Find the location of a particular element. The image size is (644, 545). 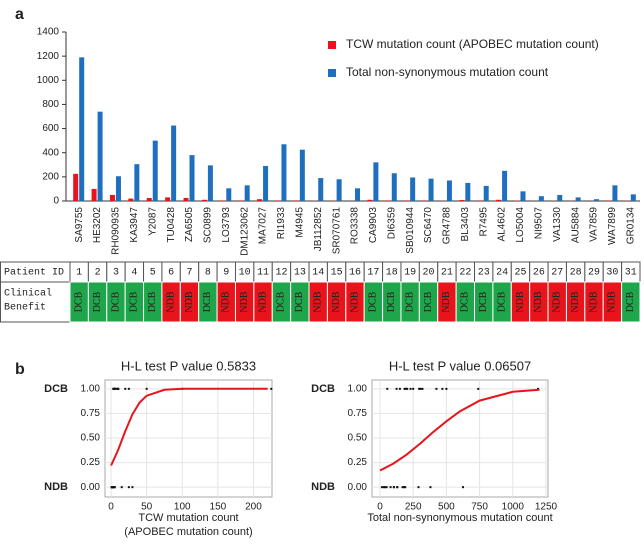

patient-id: 12 is located at coordinates (281, 273).